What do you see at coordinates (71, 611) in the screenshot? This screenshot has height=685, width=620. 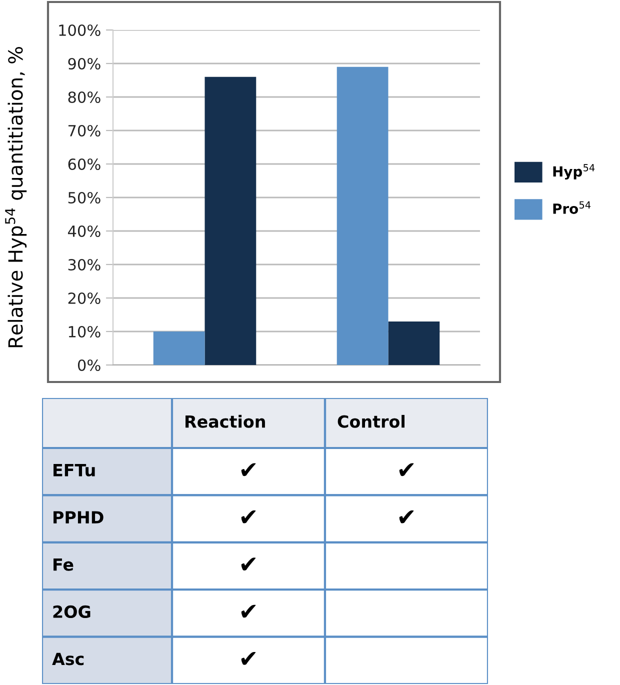 I see `category-label: 2OG` at bounding box center [71, 611].